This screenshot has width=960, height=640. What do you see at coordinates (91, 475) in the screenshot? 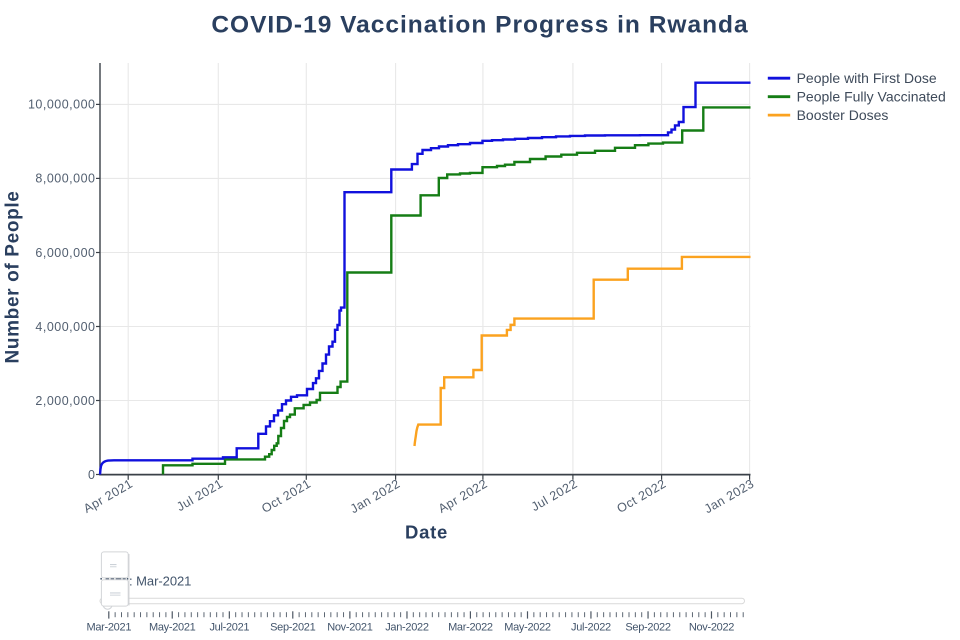
I see `svg-text: 0` at bounding box center [91, 475].